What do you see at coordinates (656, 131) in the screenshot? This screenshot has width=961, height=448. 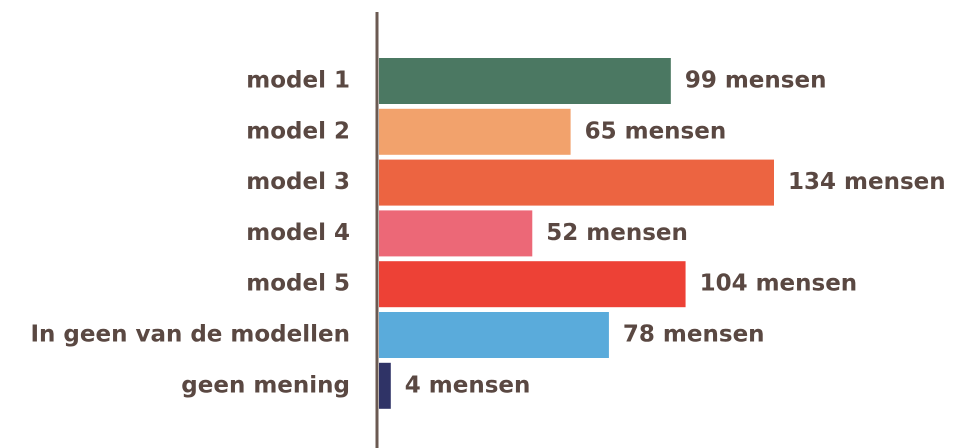 I see `value-label: 65 mensen` at bounding box center [656, 131].